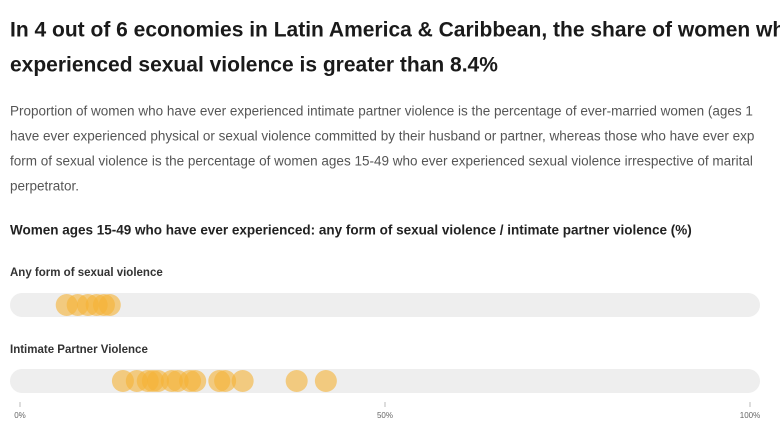 Image resolution: width=780 pixels, height=439 pixels. I want to click on x-tick-label: 100%, so click(750, 415).